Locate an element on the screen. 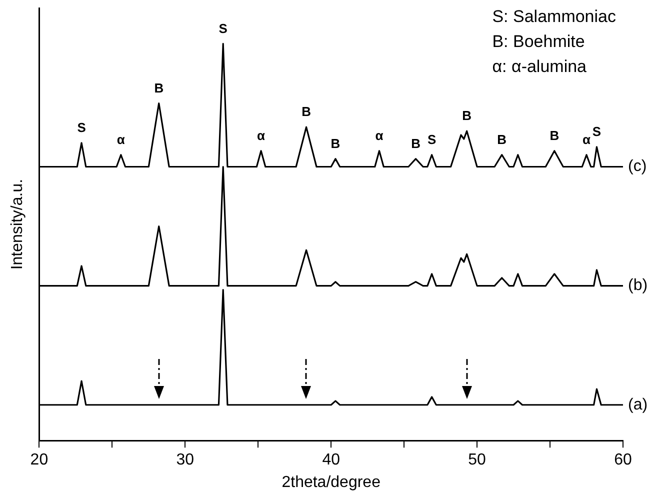 Image resolution: width=656 pixels, height=498 pixels. x-tick-label: 30 is located at coordinates (185, 460).